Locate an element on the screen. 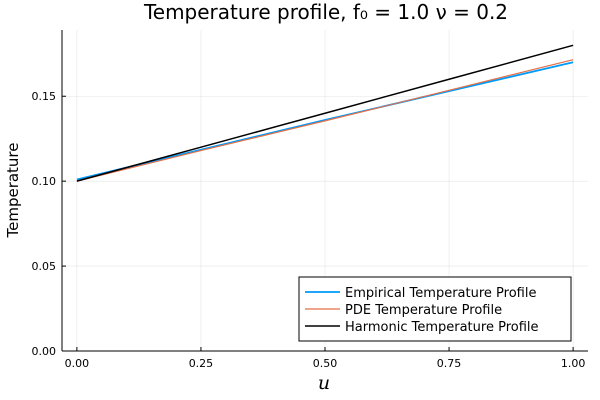 The width and height of the screenshot is (600, 400). x-ticks: 0.00 0.25 0.50 0.75 1.00 is located at coordinates (325, 358).